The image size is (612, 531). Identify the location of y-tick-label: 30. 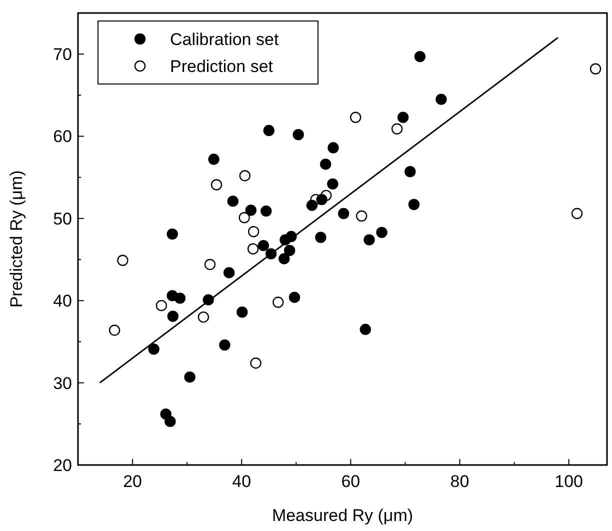
(62, 383).